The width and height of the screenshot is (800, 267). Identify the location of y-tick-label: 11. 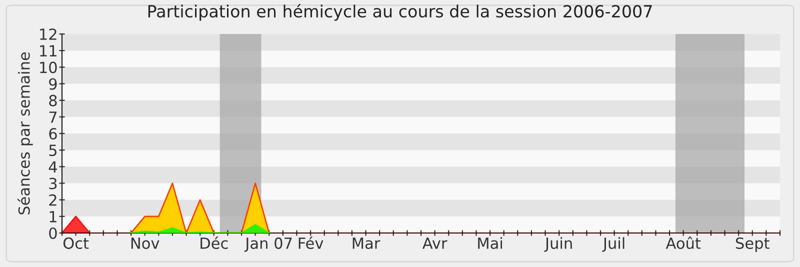
(48, 50).